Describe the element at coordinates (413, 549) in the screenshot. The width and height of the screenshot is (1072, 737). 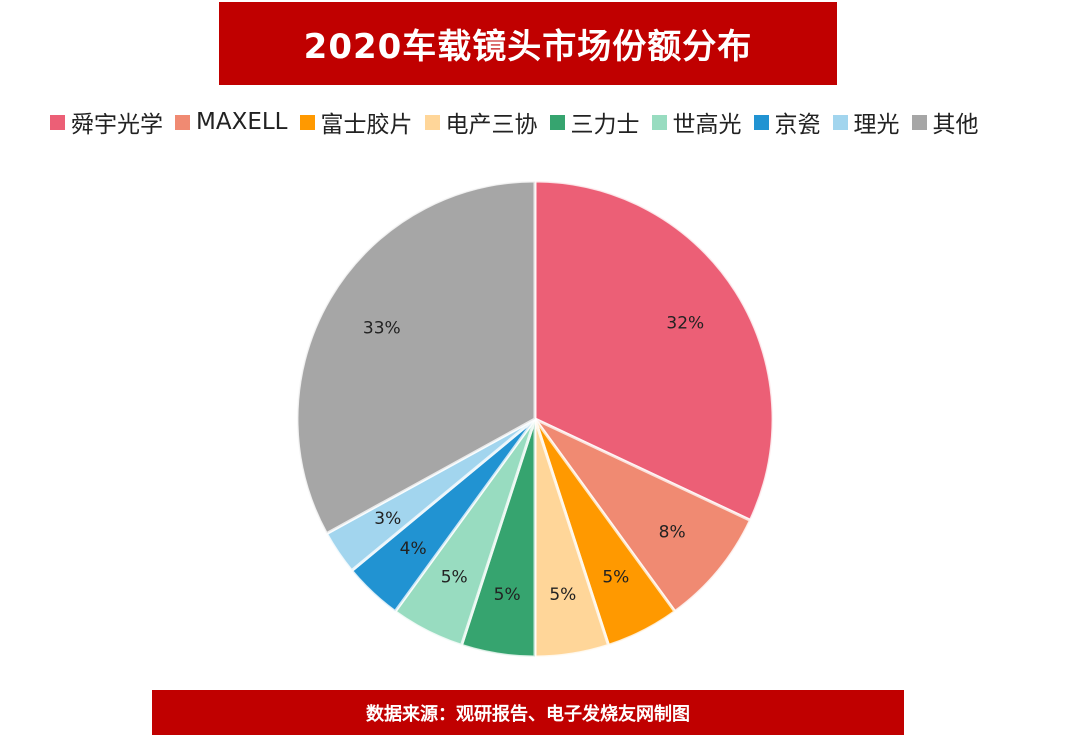
I see `slice-data-label: 4%` at that location.